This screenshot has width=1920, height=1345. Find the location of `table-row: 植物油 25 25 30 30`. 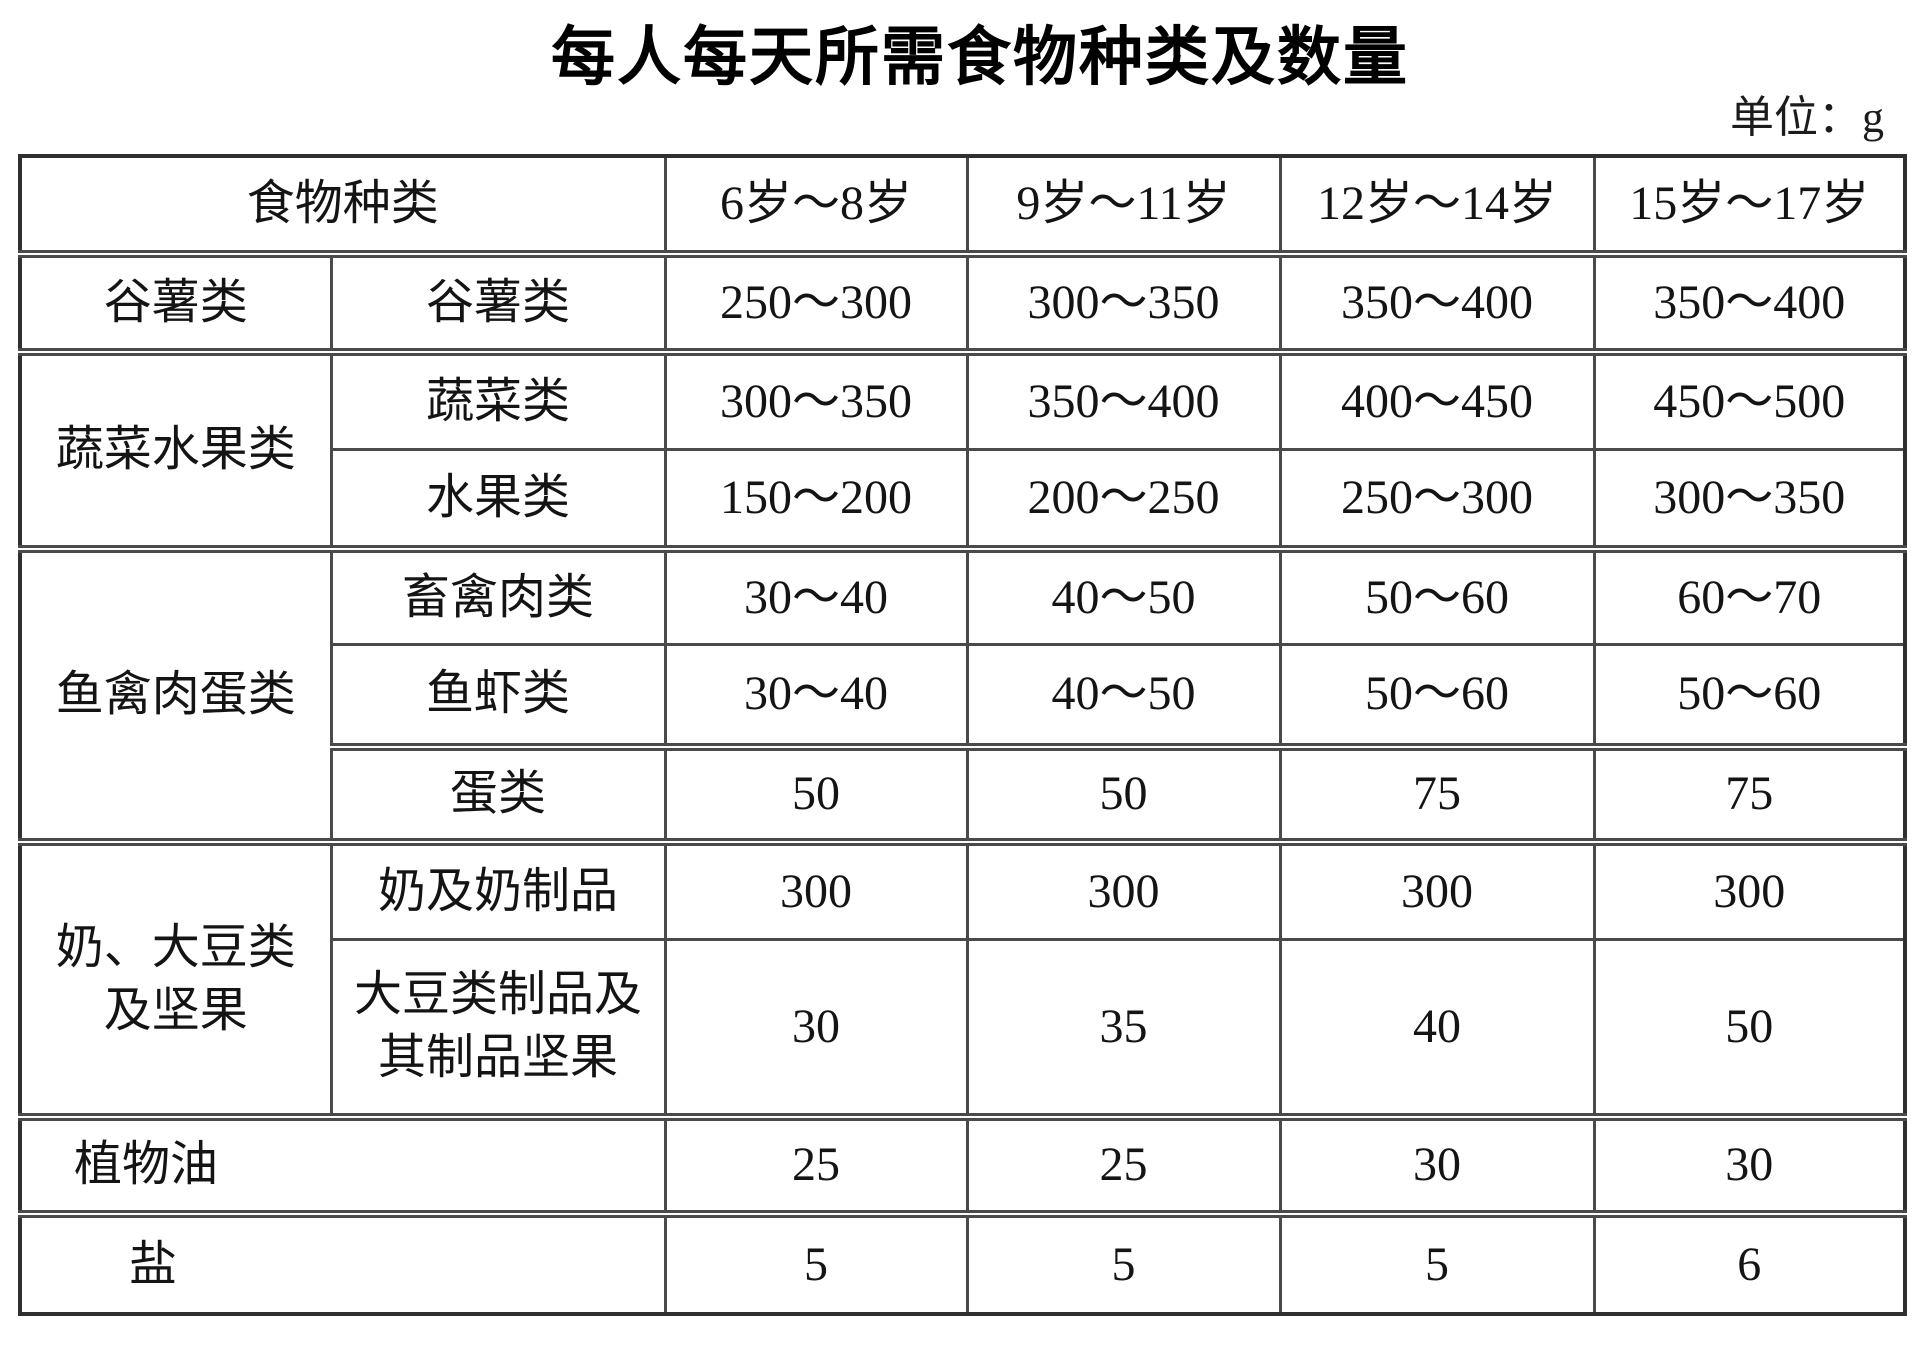

table-row: 植物油 25 25 30 30 is located at coordinates (962, 1164).